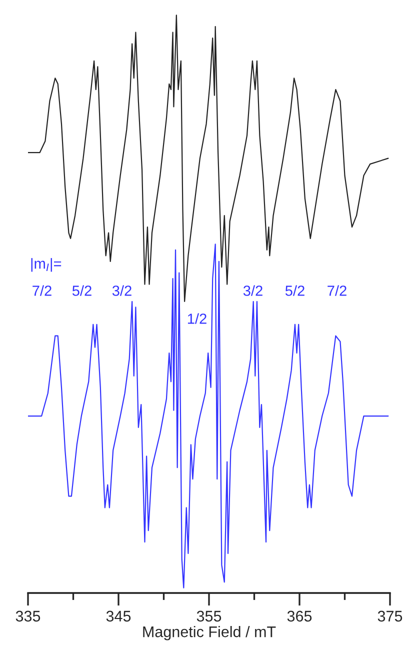 The height and width of the screenshot is (654, 406). Describe the element at coordinates (46, 265) in the screenshot. I see `annotation: |m$_{I}$|=` at that location.